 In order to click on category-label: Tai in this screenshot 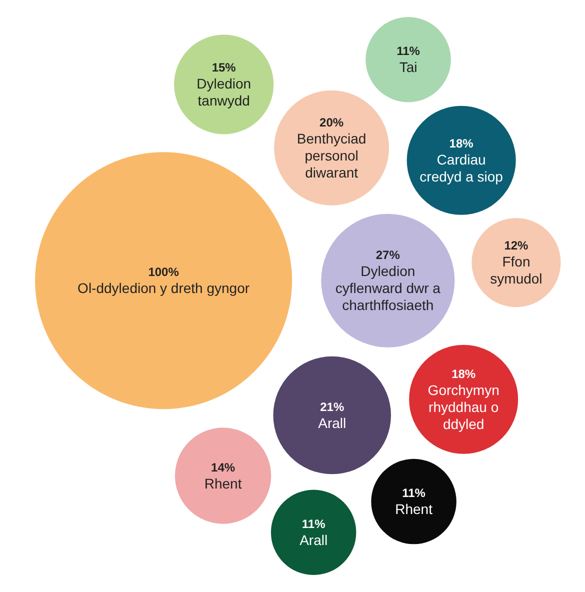, I will do `click(408, 67)`.